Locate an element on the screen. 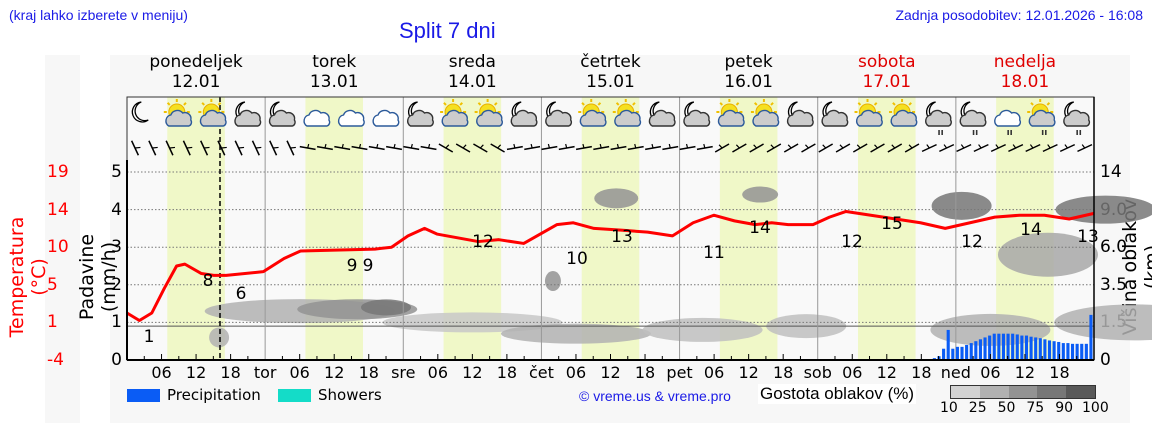 Image resolution: width=1152 pixels, height=443 pixels. day-header-0: ponedeljek 12.01 is located at coordinates (196, 72).